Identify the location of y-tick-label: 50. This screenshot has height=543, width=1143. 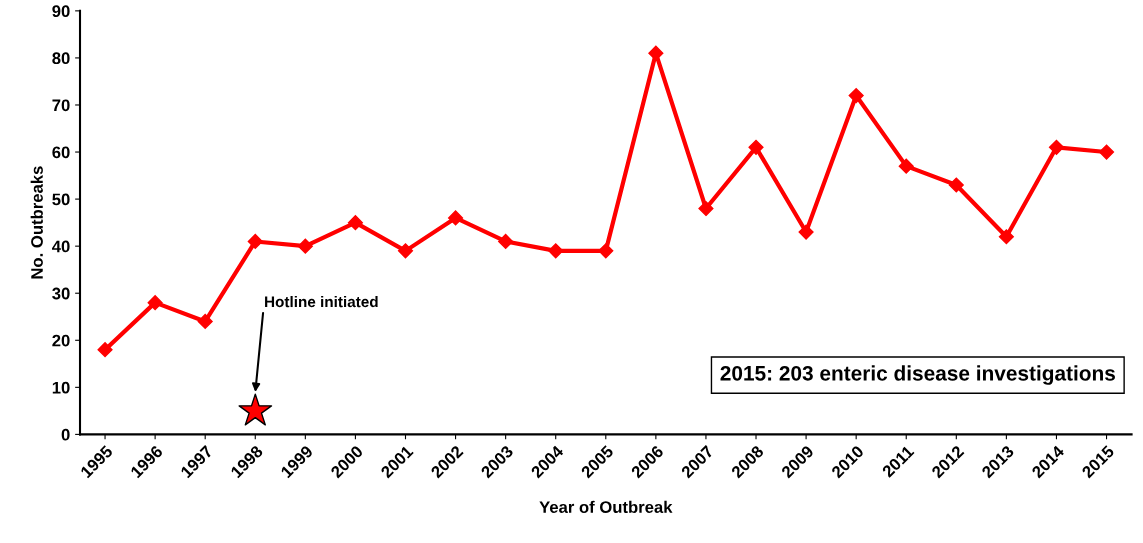
(61, 199).